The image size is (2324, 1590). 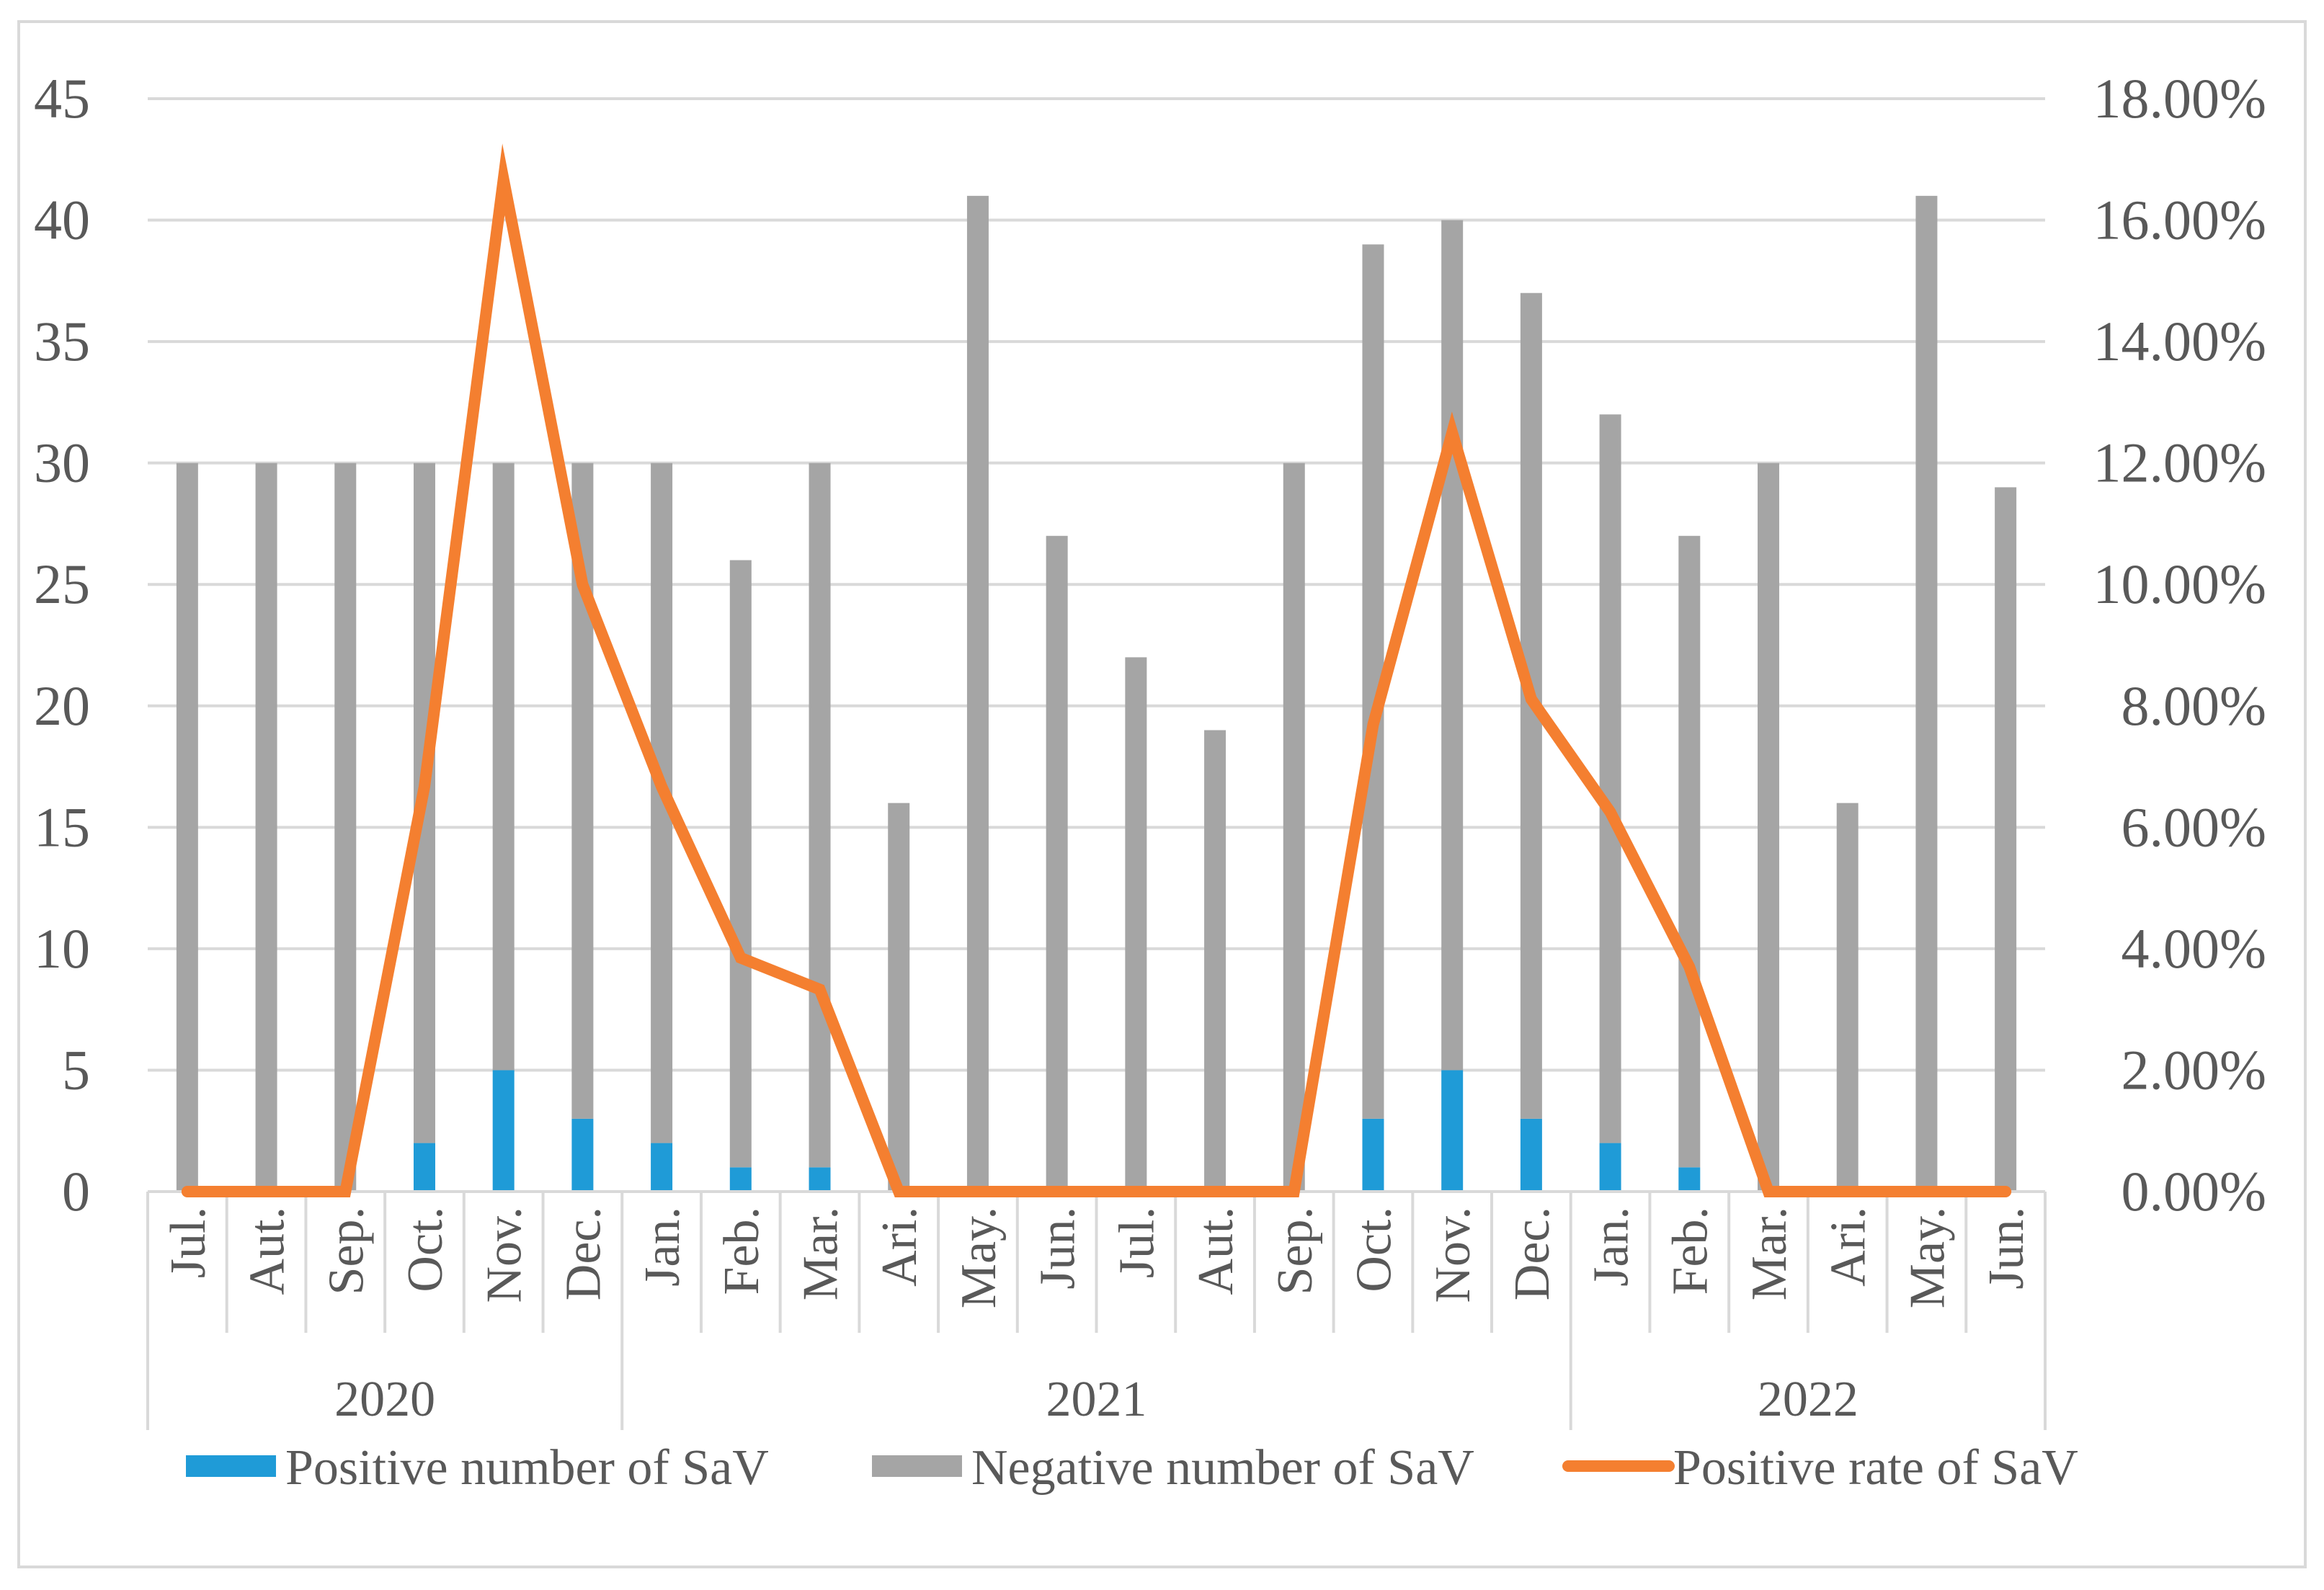 I want to click on y-left-tick-label: 30, so click(x=62, y=463).